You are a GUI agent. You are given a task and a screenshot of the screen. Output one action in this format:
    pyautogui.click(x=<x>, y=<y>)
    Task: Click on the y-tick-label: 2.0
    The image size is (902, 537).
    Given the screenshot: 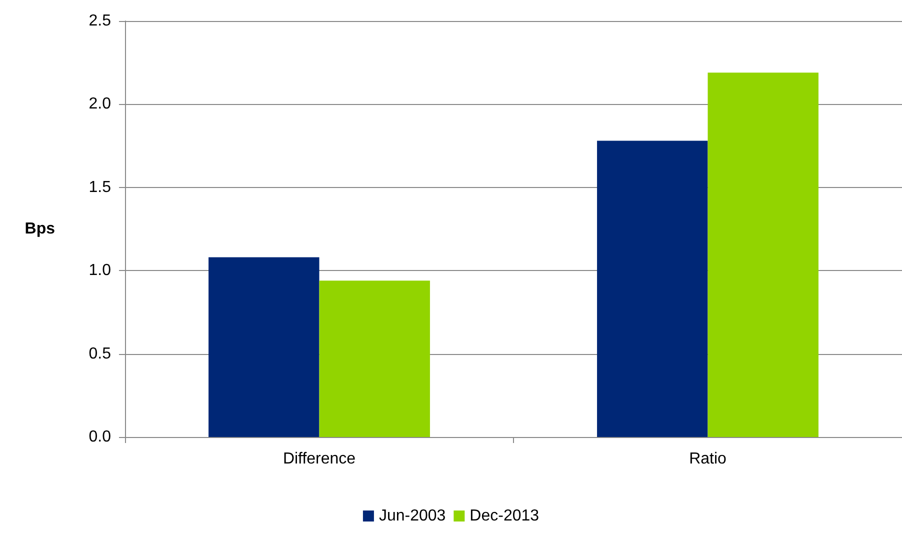 What is the action you would take?
    pyautogui.click(x=100, y=104)
    